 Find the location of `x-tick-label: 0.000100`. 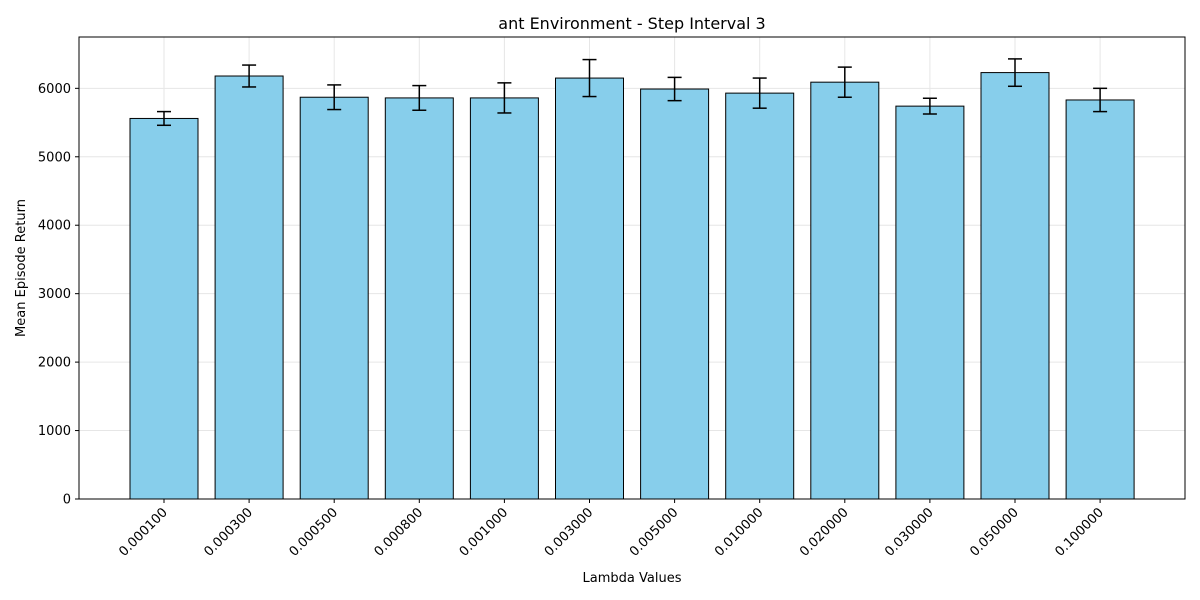

x-tick-label: 0.000100 is located at coordinates (143, 532).